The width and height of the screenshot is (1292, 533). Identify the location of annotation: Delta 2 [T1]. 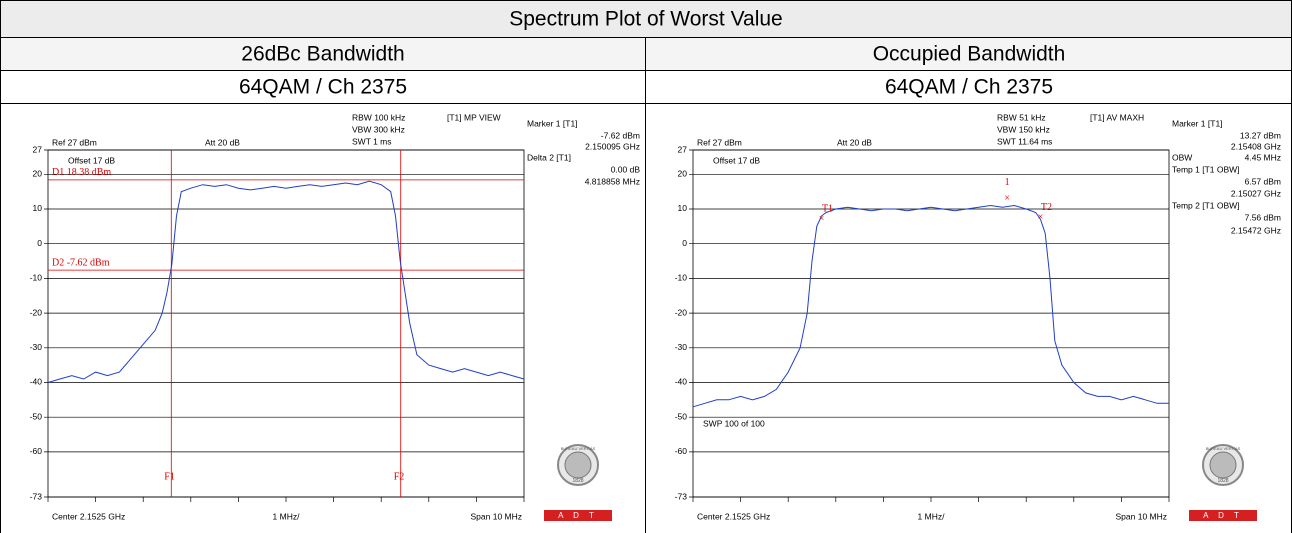
(549, 157).